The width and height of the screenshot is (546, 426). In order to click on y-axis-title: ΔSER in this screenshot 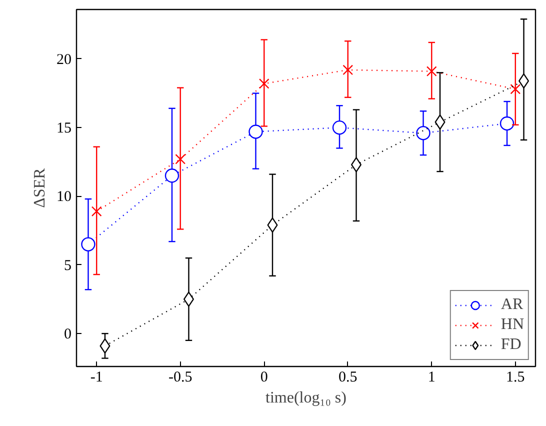, I will do `click(40, 188)`.